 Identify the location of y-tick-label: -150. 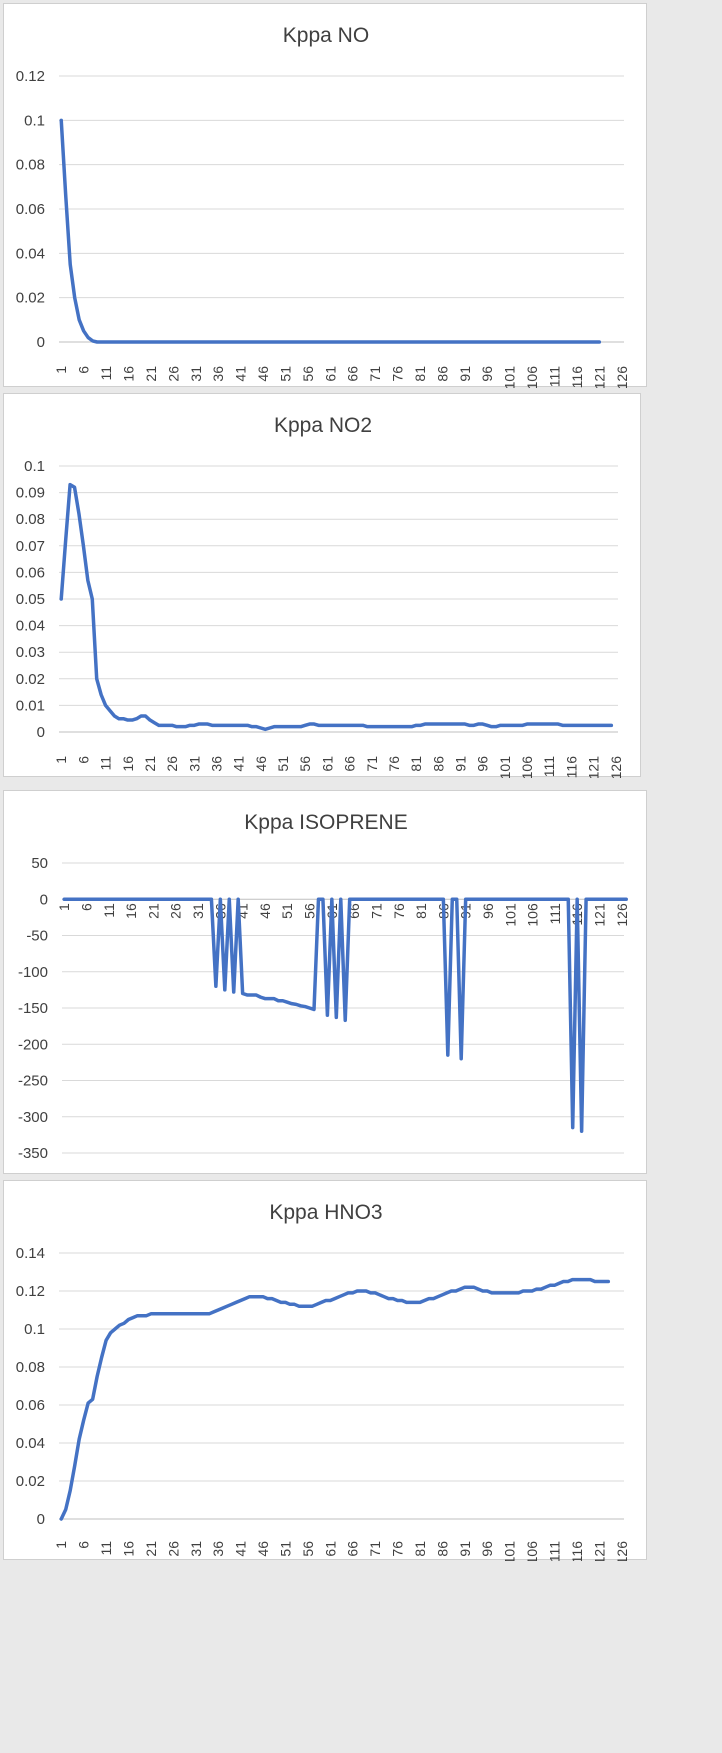
(33, 1008).